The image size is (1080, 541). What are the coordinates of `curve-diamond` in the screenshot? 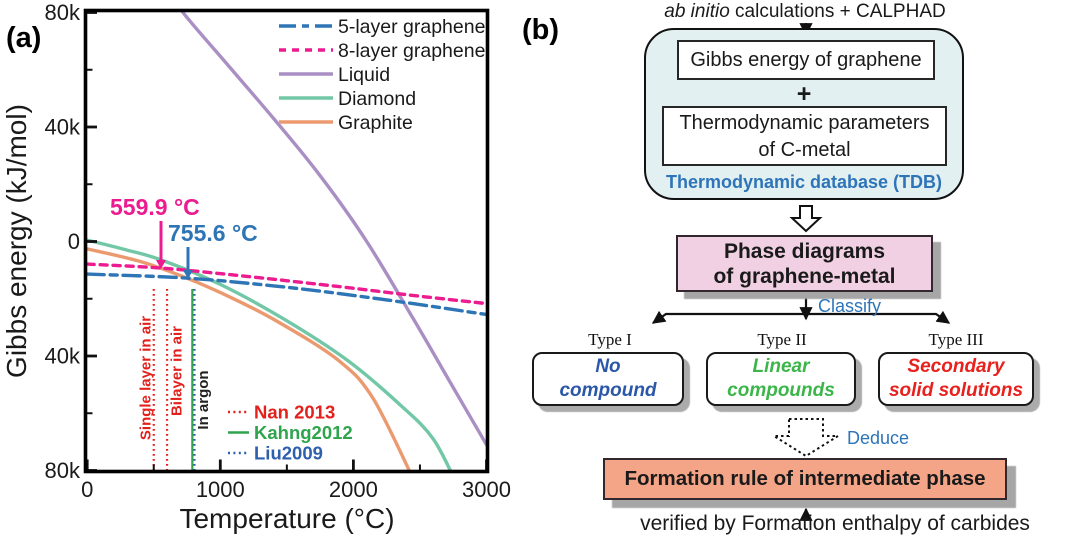 It's located at (269, 354).